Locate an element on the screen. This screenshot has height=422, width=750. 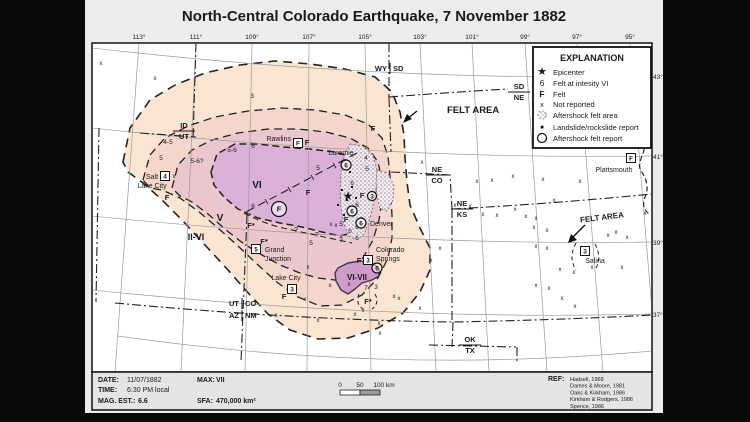
city-label: Grand is located at coordinates (275, 250).